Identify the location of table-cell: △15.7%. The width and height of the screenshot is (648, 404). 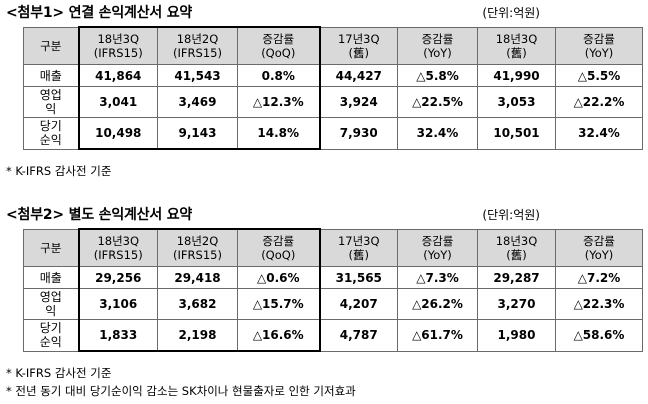
(279, 304).